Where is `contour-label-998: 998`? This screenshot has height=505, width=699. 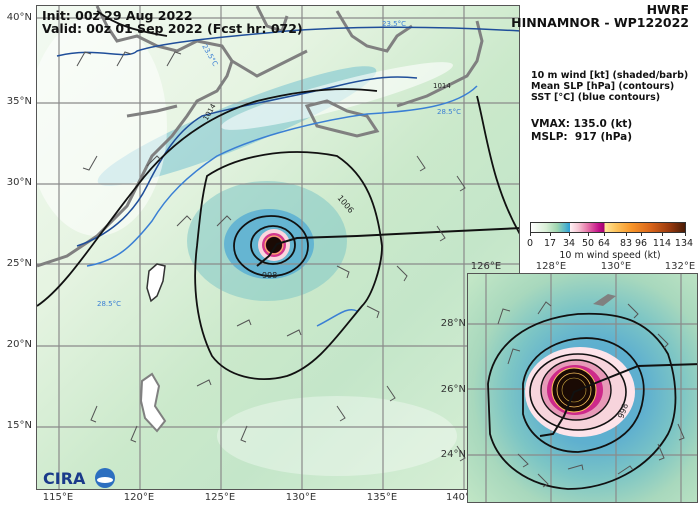 contour-label-998: 998 is located at coordinates (269, 275).